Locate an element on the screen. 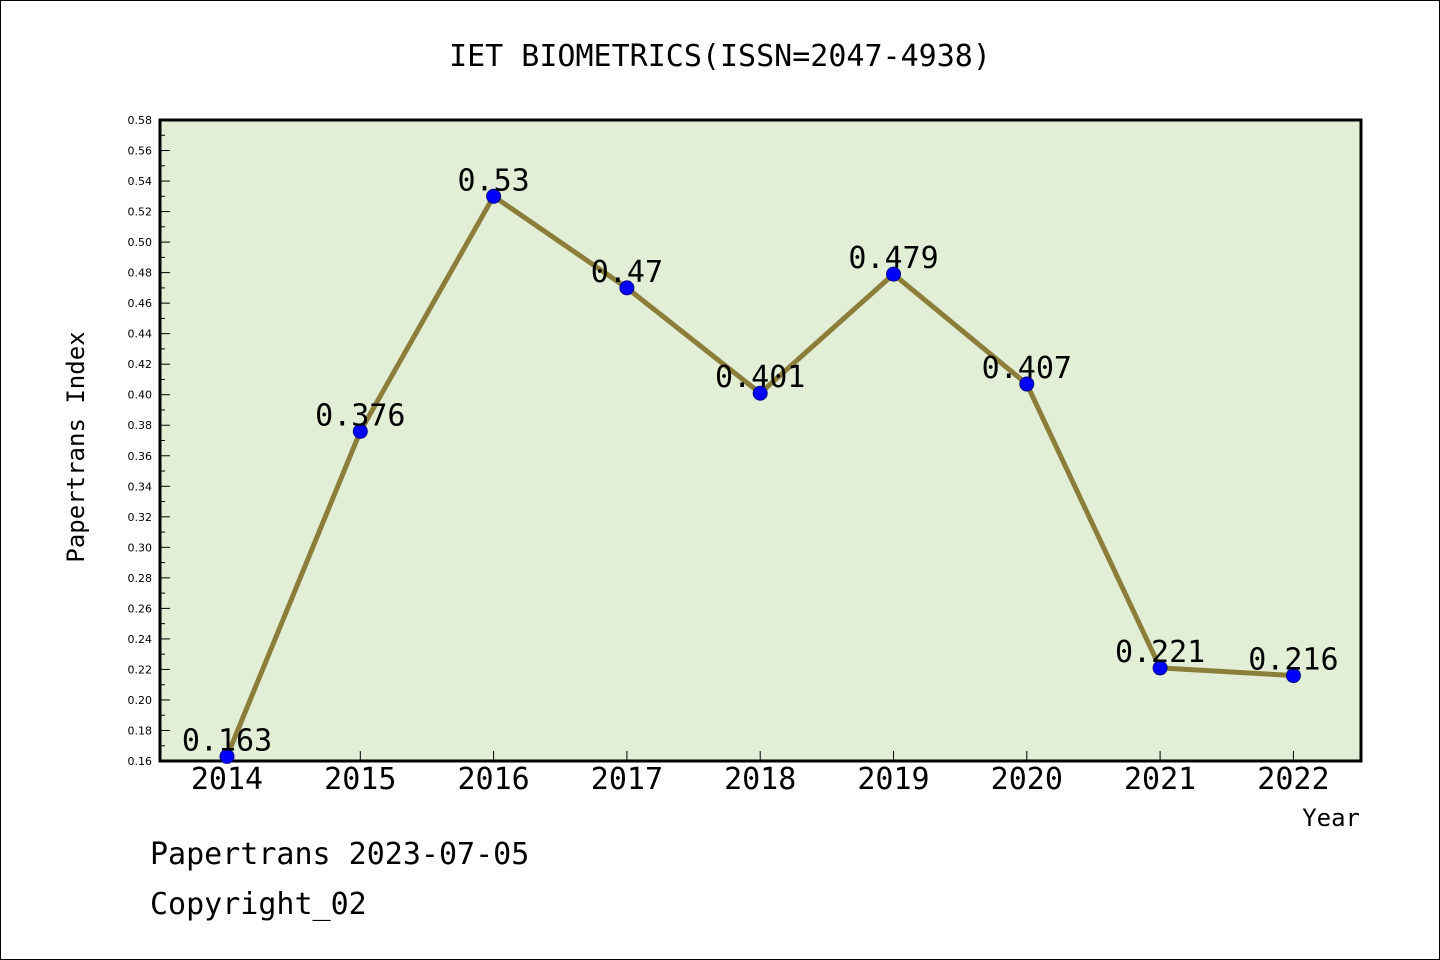 Image resolution: width=1440 pixels, height=960 pixels. x-axis: 2014 2015 2016 2017 2018 2019 2020 2021 2022 is located at coordinates (760, 774).